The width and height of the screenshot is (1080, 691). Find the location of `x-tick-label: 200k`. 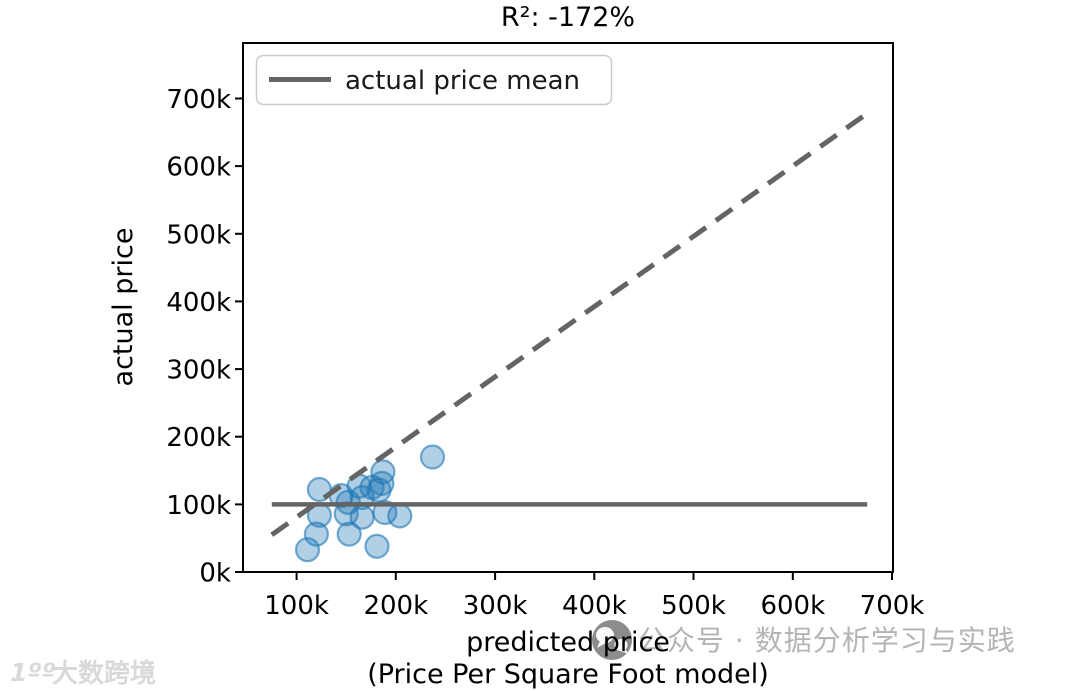

x-tick-label: 200k is located at coordinates (395, 606).